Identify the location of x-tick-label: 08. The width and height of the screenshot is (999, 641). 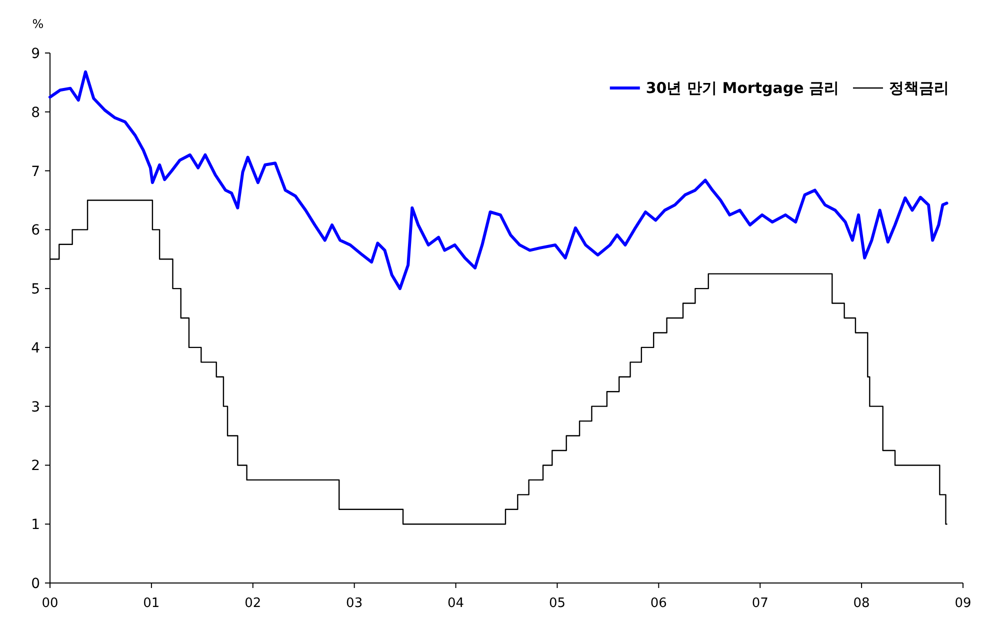
(861, 603).